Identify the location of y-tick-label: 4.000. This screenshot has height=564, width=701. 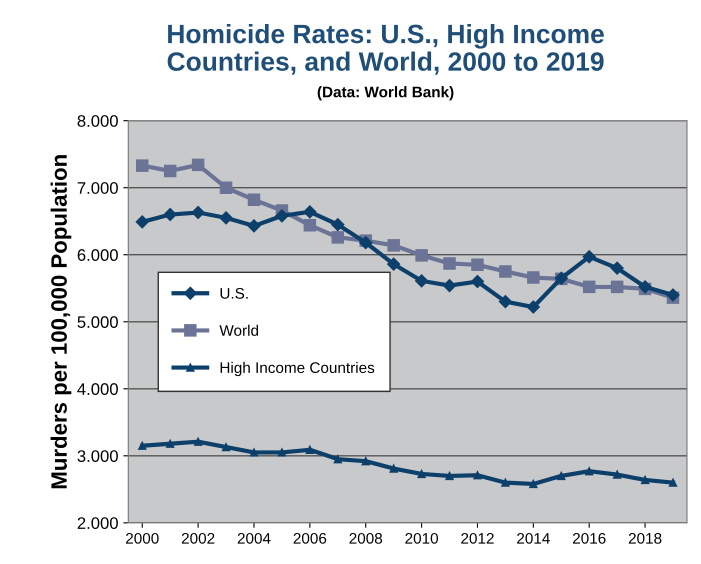
(97, 389).